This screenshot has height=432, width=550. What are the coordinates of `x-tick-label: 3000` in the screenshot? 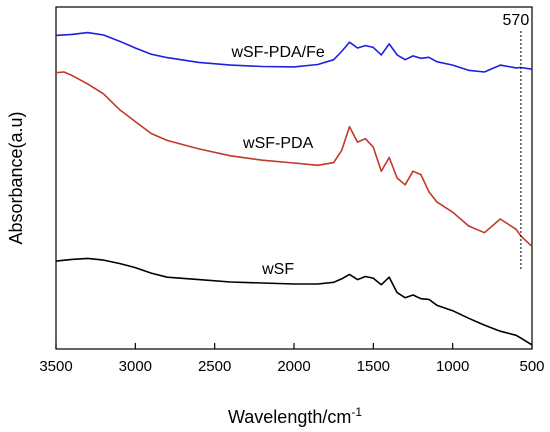 It's located at (135, 366).